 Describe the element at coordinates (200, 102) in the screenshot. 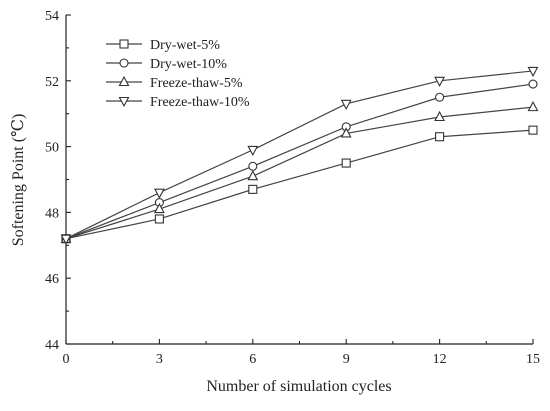

I see `legend-label: Freeze-thaw-10%` at that location.